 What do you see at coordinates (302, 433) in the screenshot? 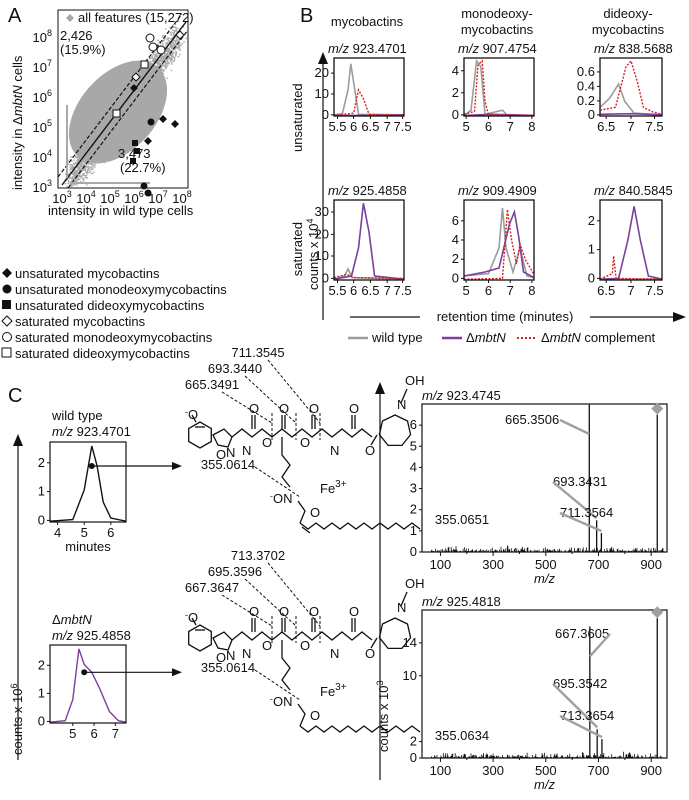
I see `backbone` at bounding box center [302, 433].